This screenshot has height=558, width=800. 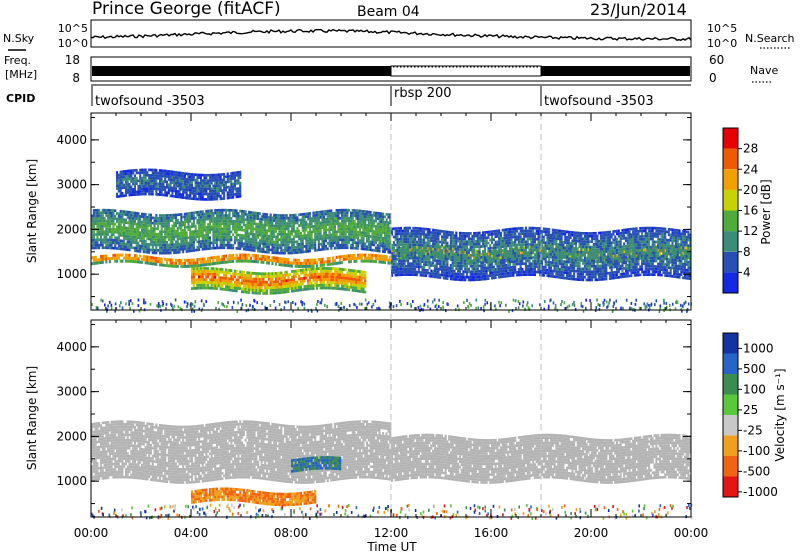 What do you see at coordinates (780, 414) in the screenshot?
I see `velocity-colorbar-label: Velocity [m s⁻¹]` at bounding box center [780, 414].